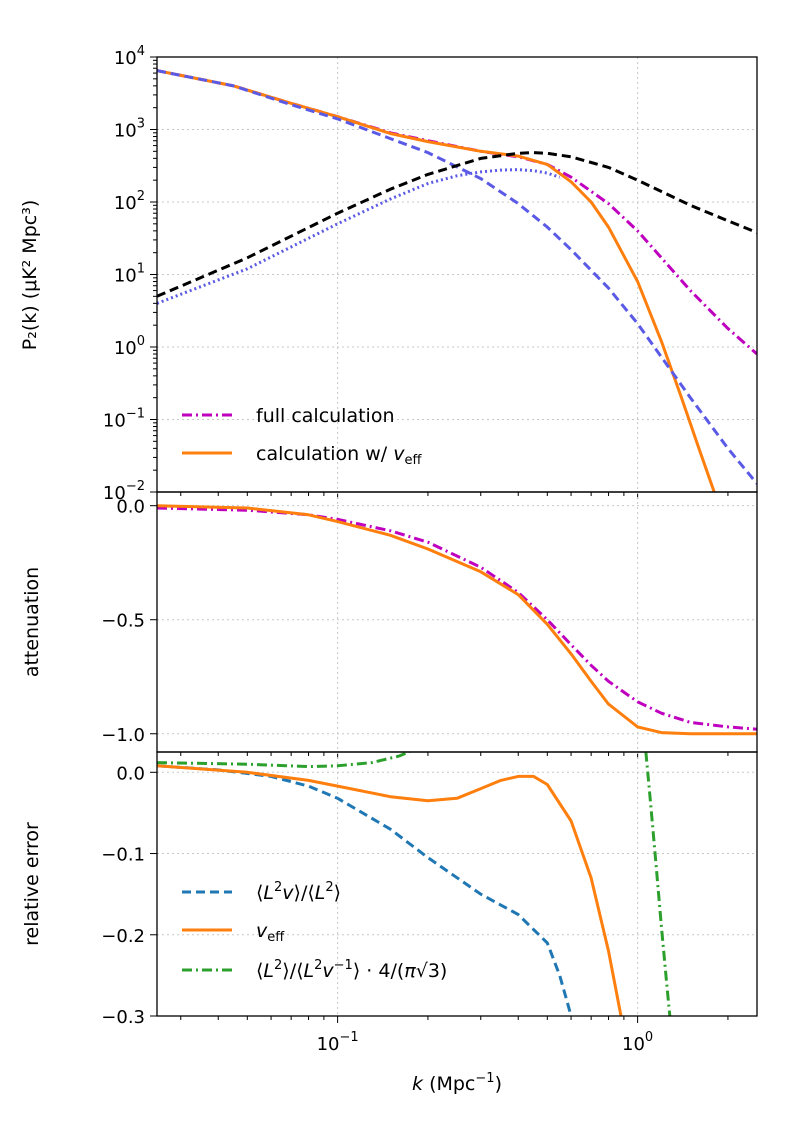  What do you see at coordinates (325, 416) in the screenshot?
I see `legend-label-full-calculation: full calculation` at bounding box center [325, 416].